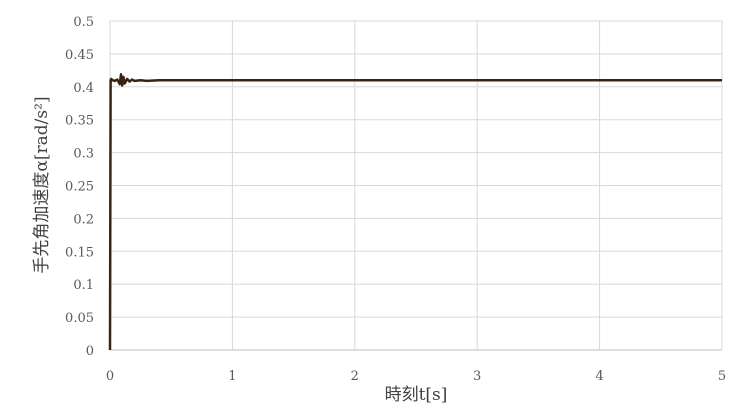  Describe the element at coordinates (110, 376) in the screenshot. I see `x-tick-label: 0` at that location.